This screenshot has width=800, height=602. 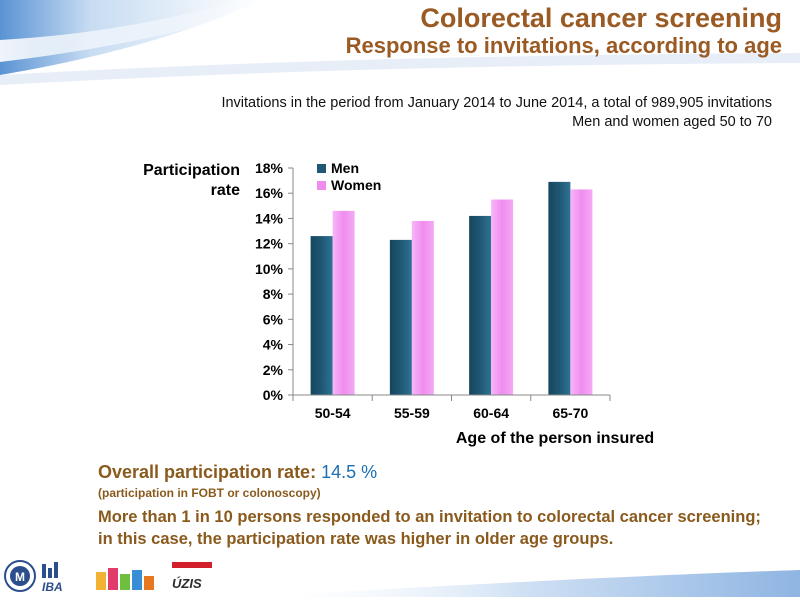 What do you see at coordinates (451, 408) in the screenshot?
I see `x-axis-ticks: 50-54 55-59 60-64 65-70` at bounding box center [451, 408].